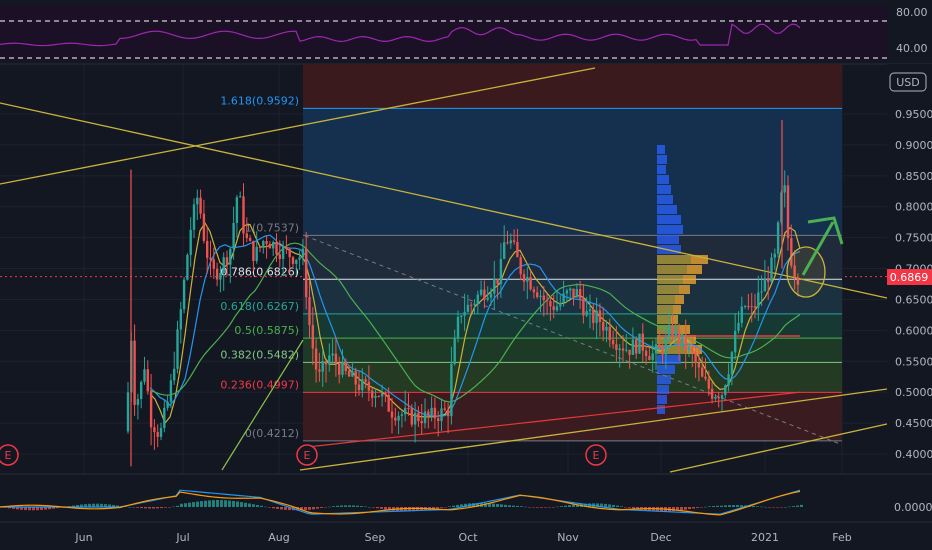  I want to click on trendline-support-lower, so click(778, 448).